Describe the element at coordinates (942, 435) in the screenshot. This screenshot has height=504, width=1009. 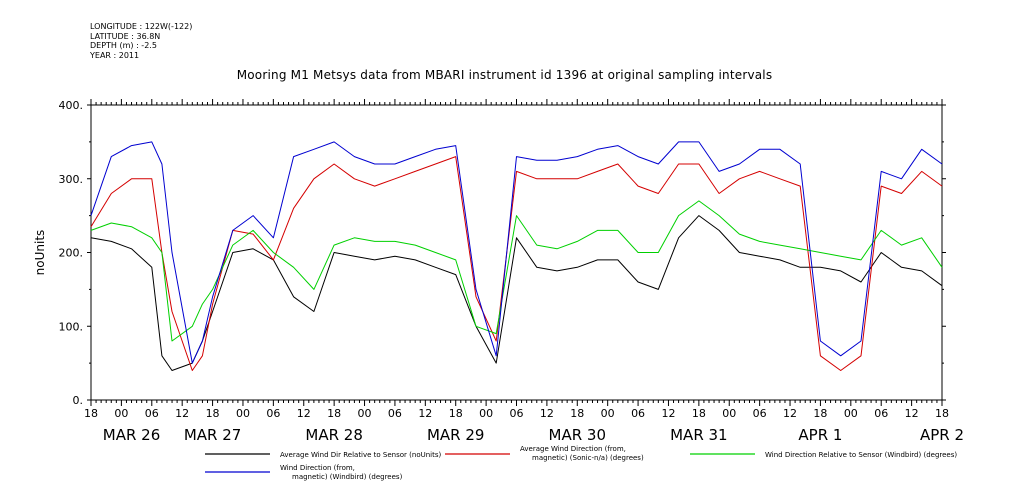
I see `date-label: APR 2` at that location.